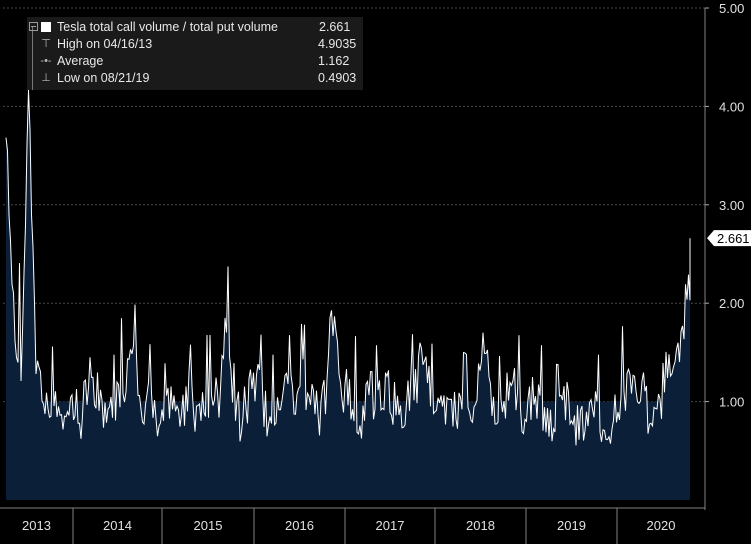 The image size is (751, 544). Describe the element at coordinates (731, 402) in the screenshot. I see `y-tick-label-1.00: 1.00` at that location.